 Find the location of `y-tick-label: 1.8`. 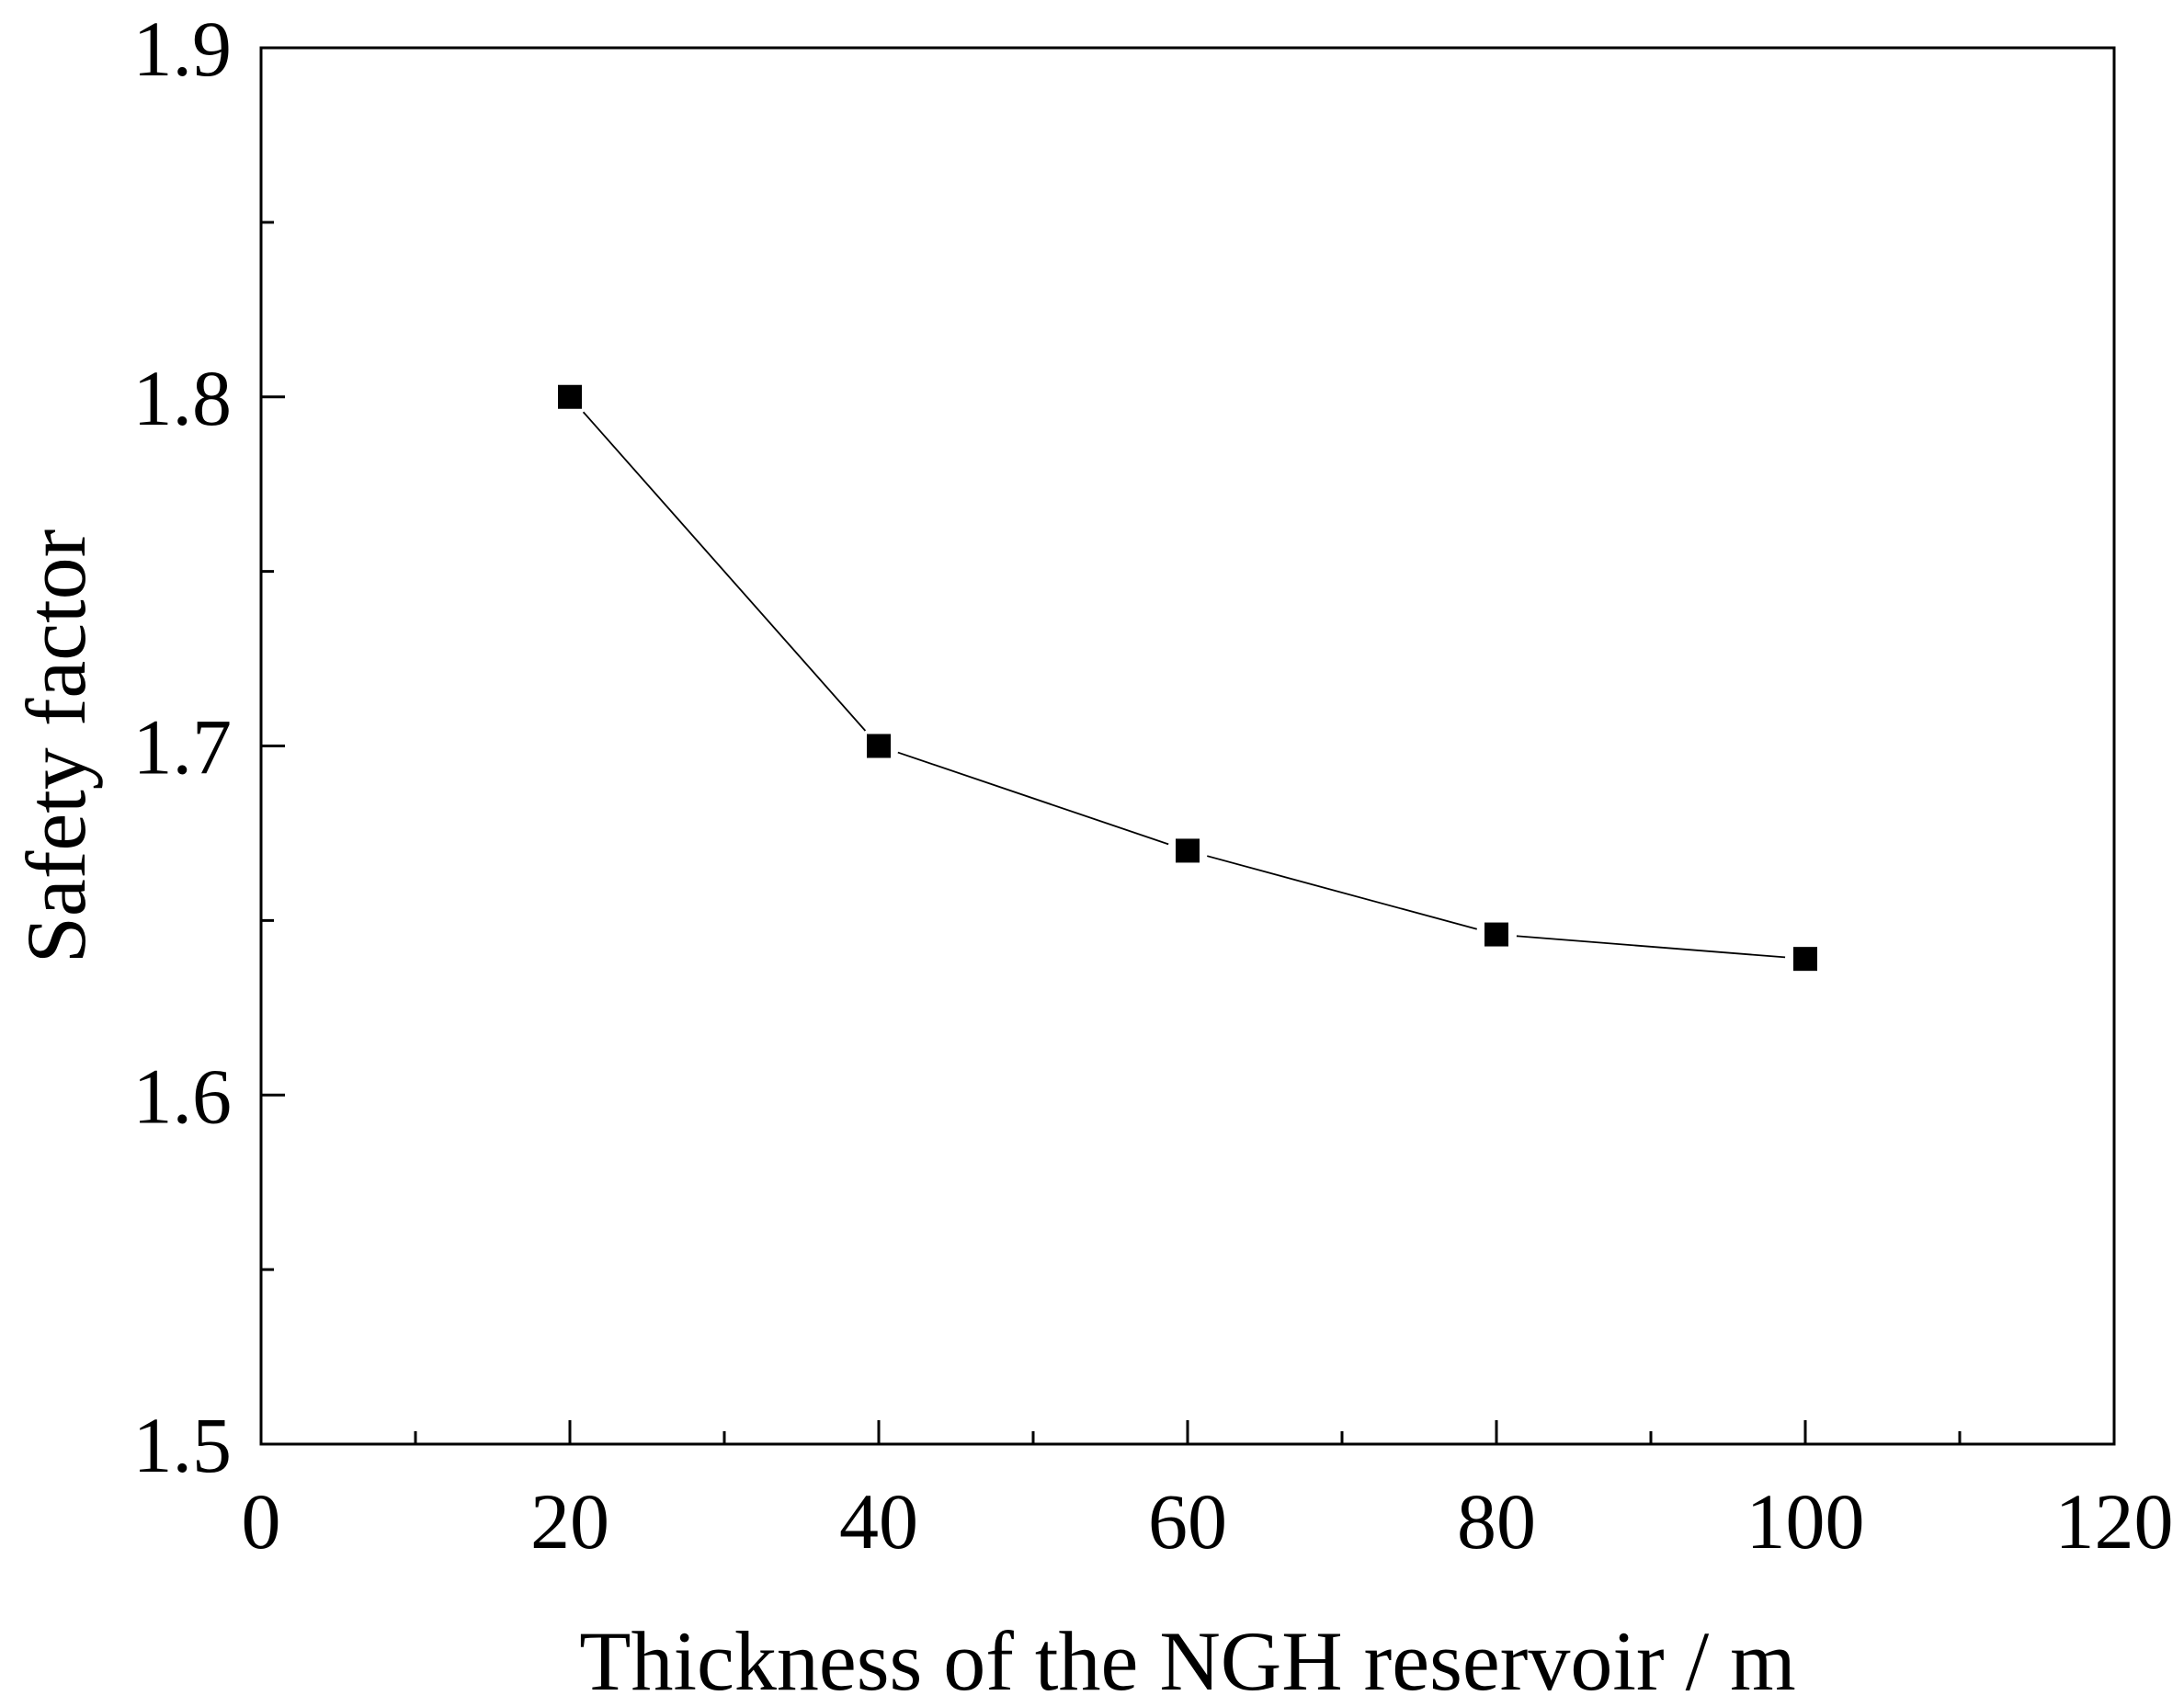

y-tick-label: 1.8 is located at coordinates (183, 398).